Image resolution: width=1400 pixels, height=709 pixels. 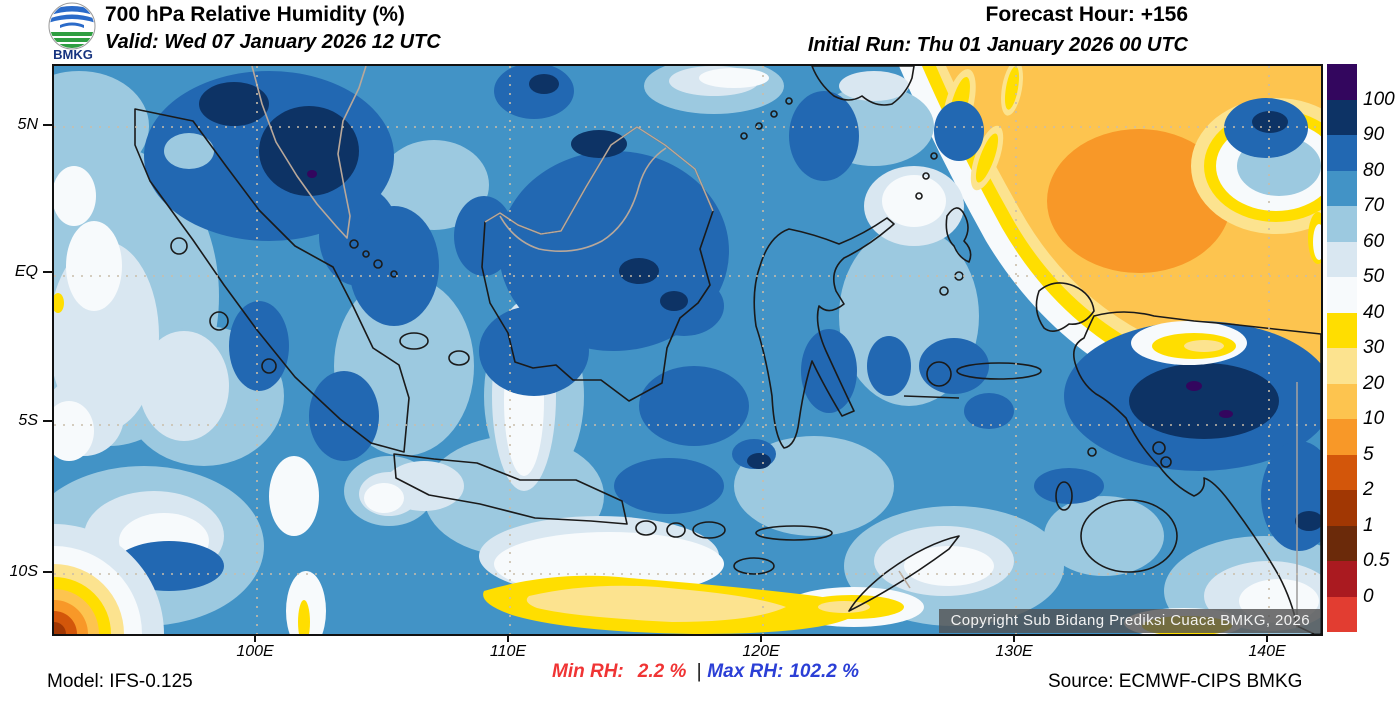 I want to click on latitude-axis: 5N EQ 5S 10S, so click(x=26, y=348).